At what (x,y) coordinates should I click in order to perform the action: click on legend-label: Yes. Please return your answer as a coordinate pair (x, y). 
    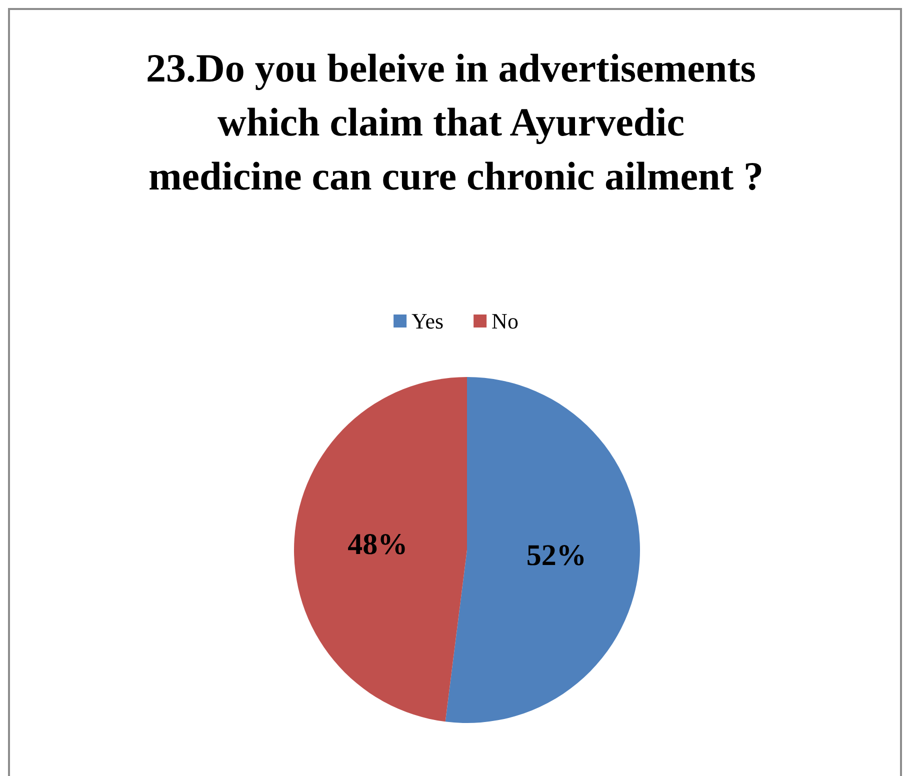
    Looking at the image, I should click on (428, 321).